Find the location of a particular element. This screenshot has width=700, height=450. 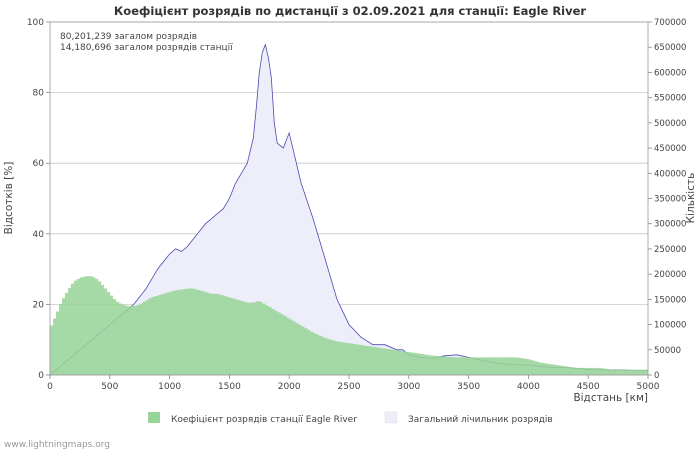

y2-tick-label: 550000 is located at coordinates (670, 99).